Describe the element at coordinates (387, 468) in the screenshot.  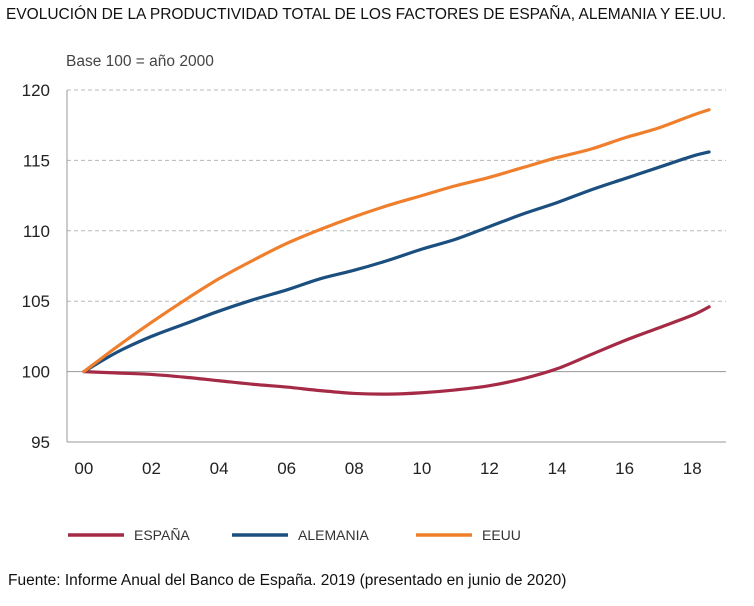
I see `x-tick-labels: 00 02 04 06 08 10 12 14 16 18` at that location.